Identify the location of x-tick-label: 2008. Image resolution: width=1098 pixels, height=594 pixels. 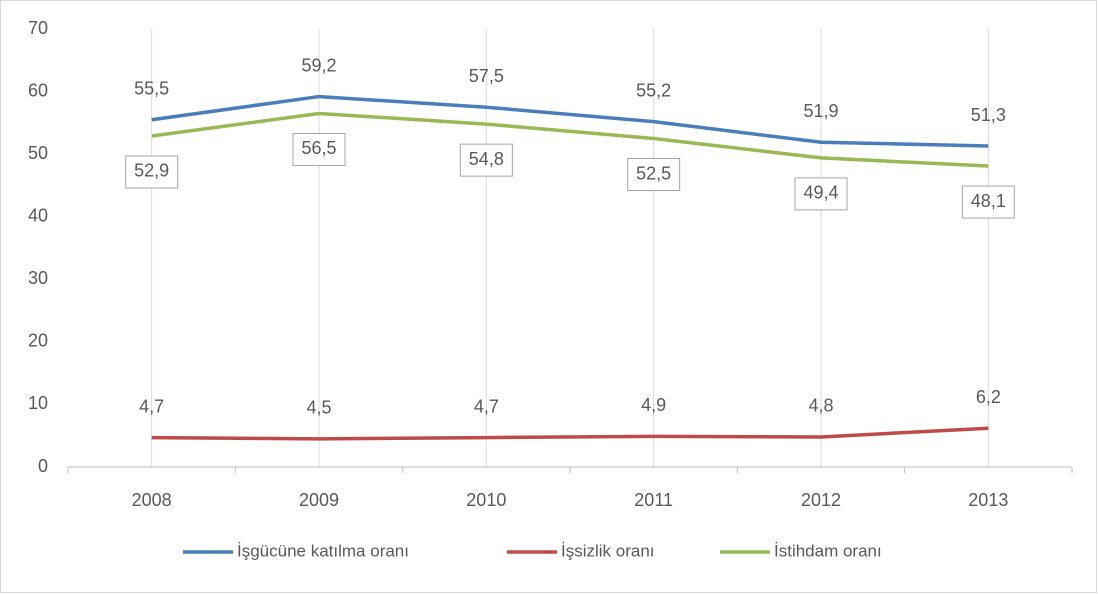
(152, 500).